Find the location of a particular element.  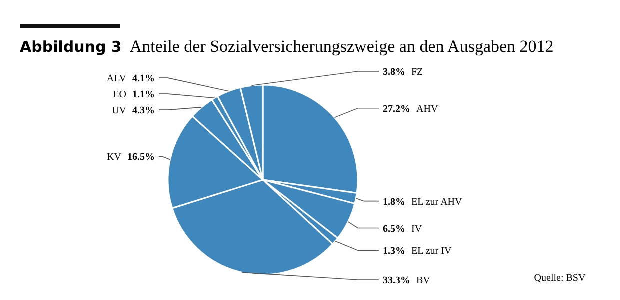

slice-label: IV is located at coordinates (417, 229).